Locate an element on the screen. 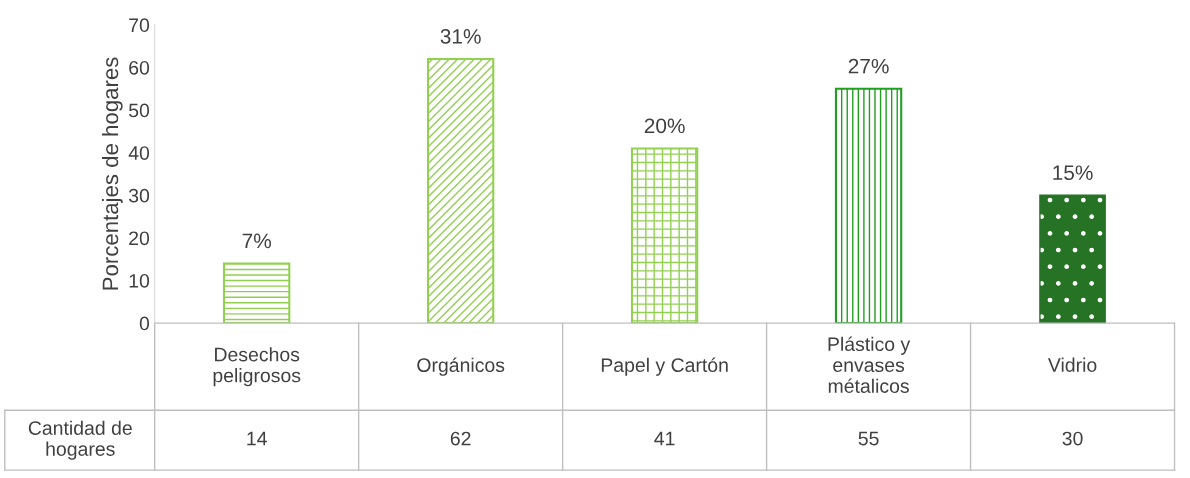 The width and height of the screenshot is (1190, 478). y-tick-label: 20 is located at coordinates (139, 238).